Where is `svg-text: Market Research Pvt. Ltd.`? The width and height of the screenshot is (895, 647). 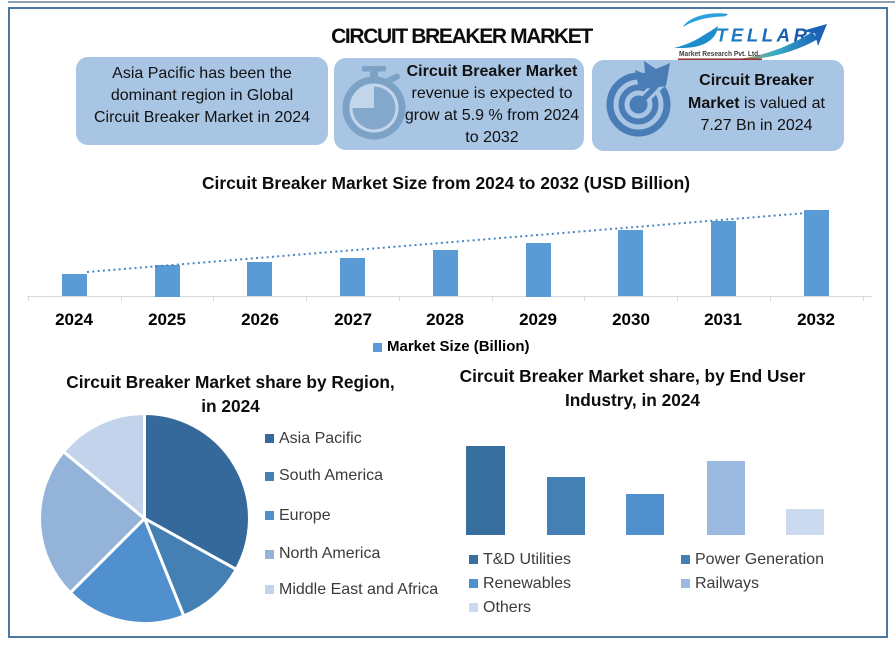 svg-text: Market Research Pvt. Ltd. is located at coordinates (719, 54).